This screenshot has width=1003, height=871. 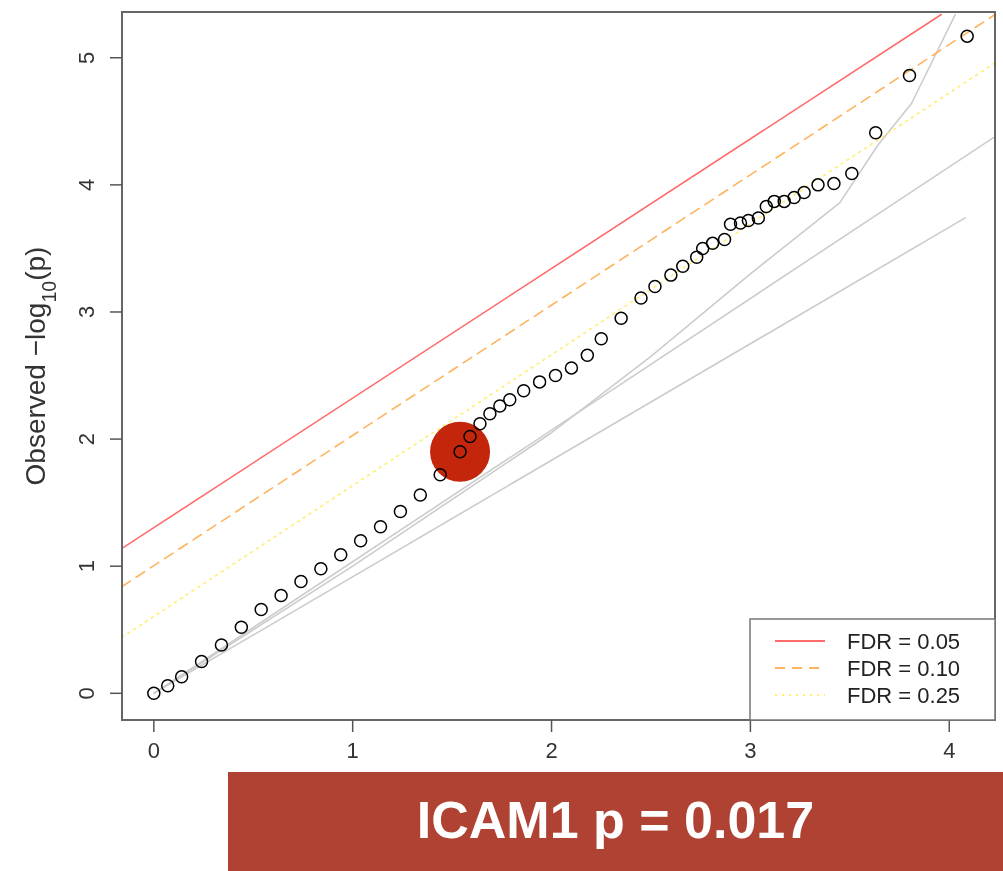 I want to click on y-tick-label: 4, so click(x=86, y=184).